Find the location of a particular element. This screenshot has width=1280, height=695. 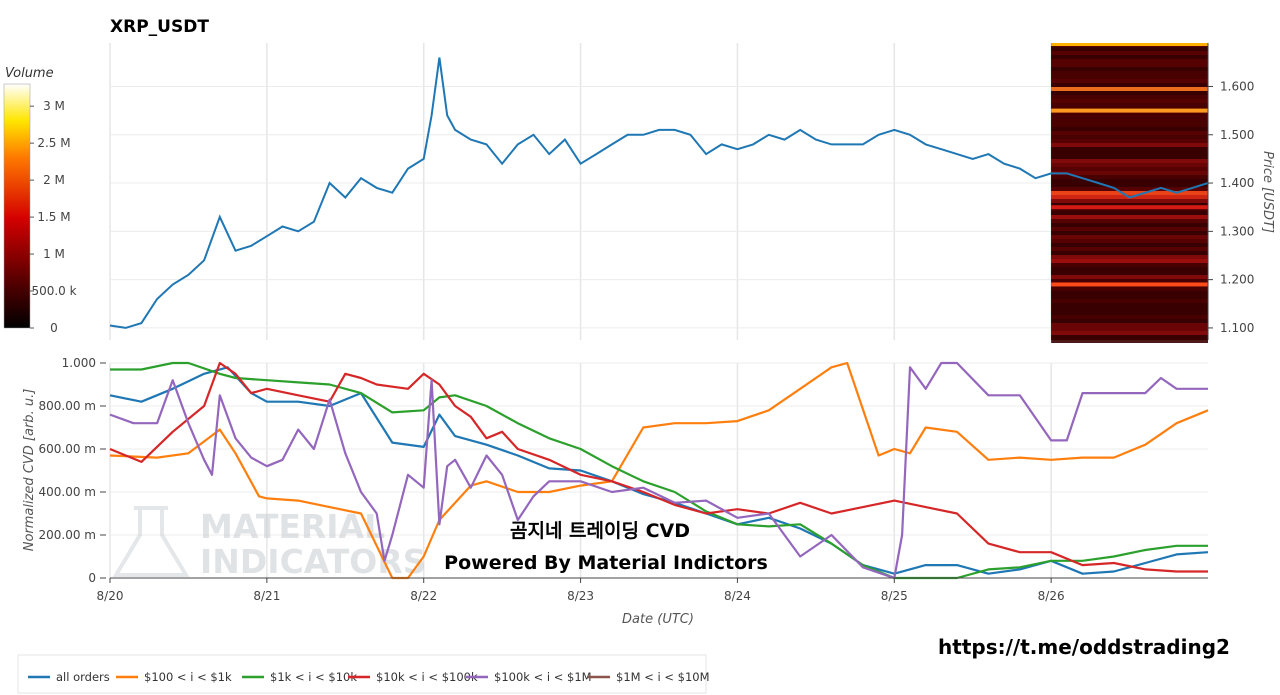

price-tick-label: 1.200 is located at coordinates (1237, 280).